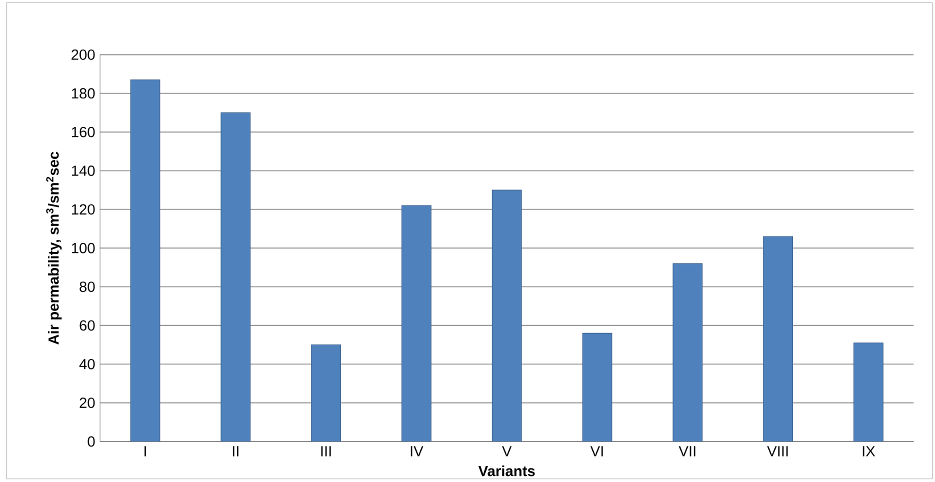 The height and width of the screenshot is (482, 935). What do you see at coordinates (87, 403) in the screenshot?
I see `y-tick-label: 20` at bounding box center [87, 403].